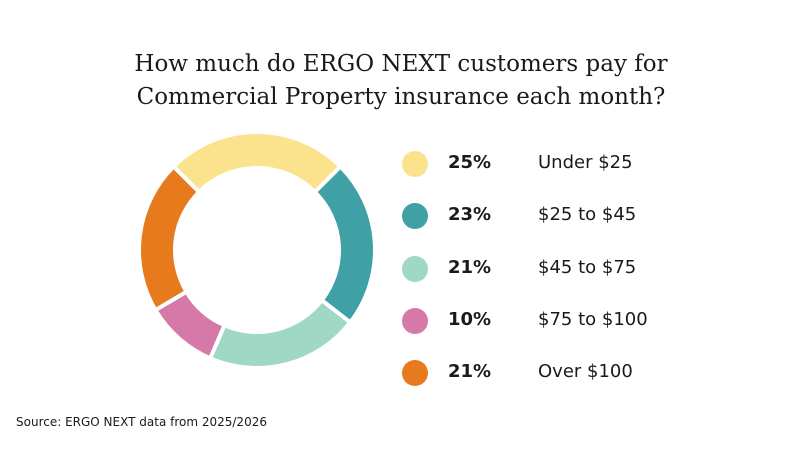 The width and height of the screenshot is (802, 454). I want to click on legend-label: $75 to $100, so click(593, 319).